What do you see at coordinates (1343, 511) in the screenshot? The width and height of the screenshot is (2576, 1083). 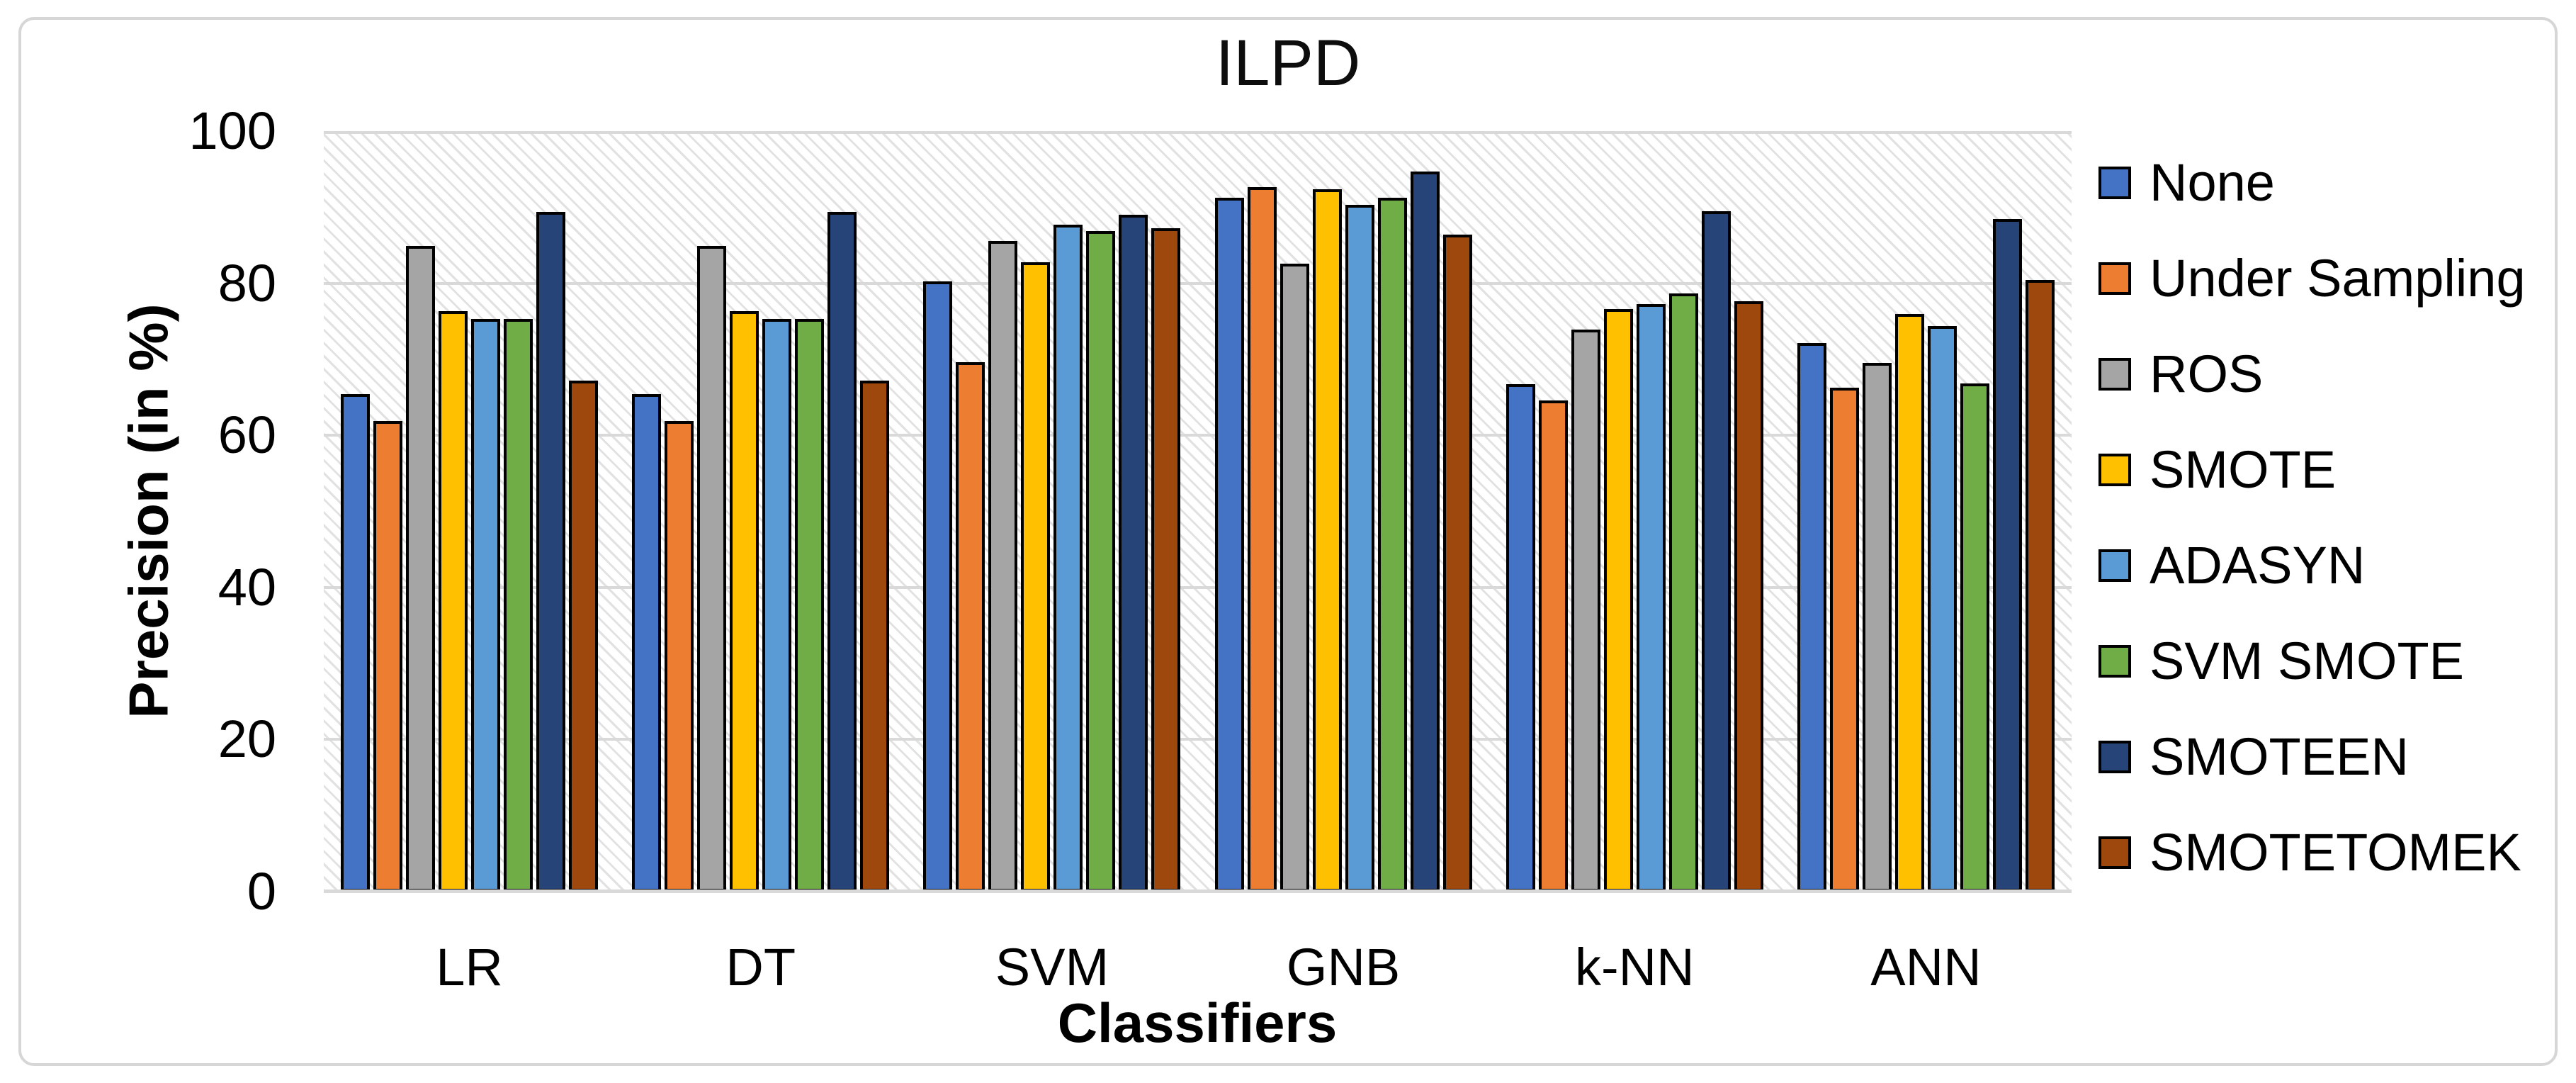 I see `category-group-GNB` at bounding box center [1343, 511].